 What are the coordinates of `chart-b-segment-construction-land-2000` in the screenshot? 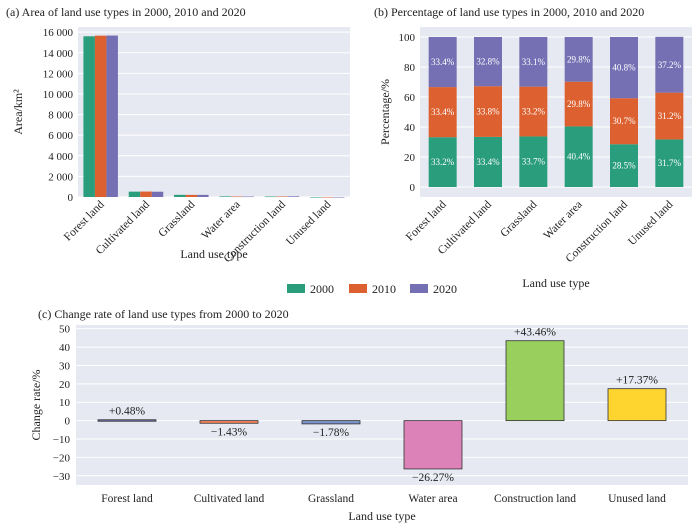 It's located at (624, 165).